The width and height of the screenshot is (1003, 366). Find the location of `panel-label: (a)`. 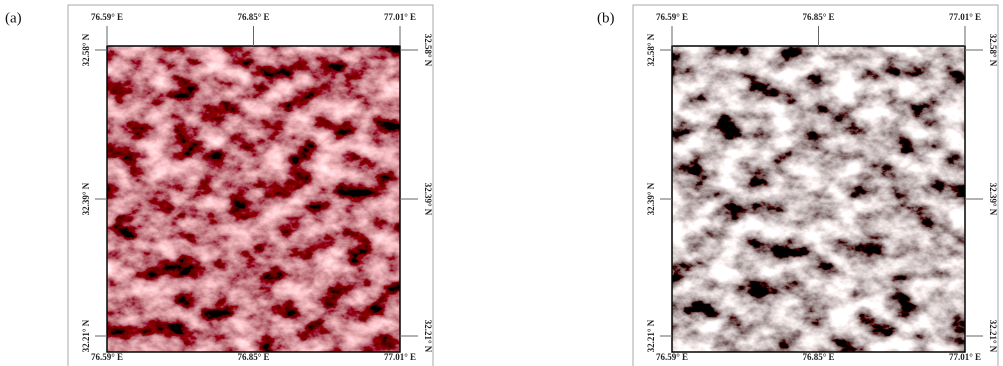

panel-label: (a) is located at coordinates (13, 18).